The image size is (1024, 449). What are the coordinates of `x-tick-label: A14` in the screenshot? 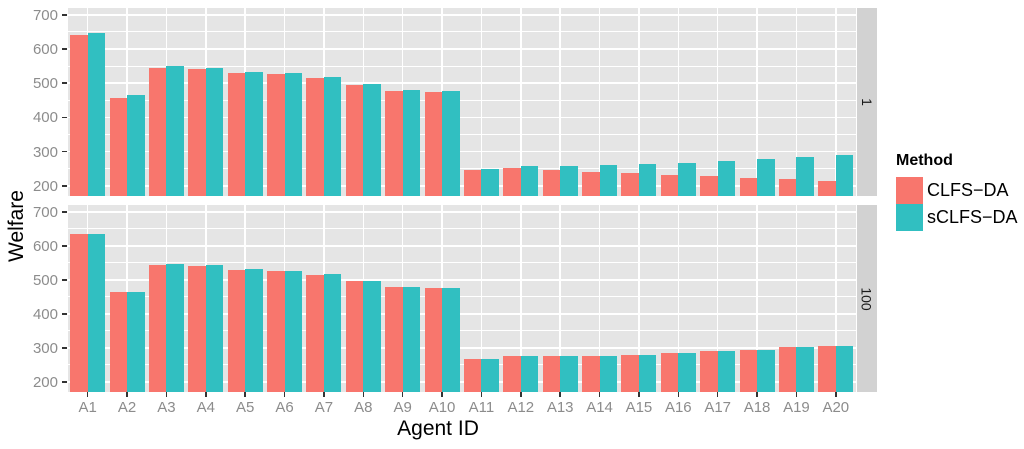 It's located at (599, 407).